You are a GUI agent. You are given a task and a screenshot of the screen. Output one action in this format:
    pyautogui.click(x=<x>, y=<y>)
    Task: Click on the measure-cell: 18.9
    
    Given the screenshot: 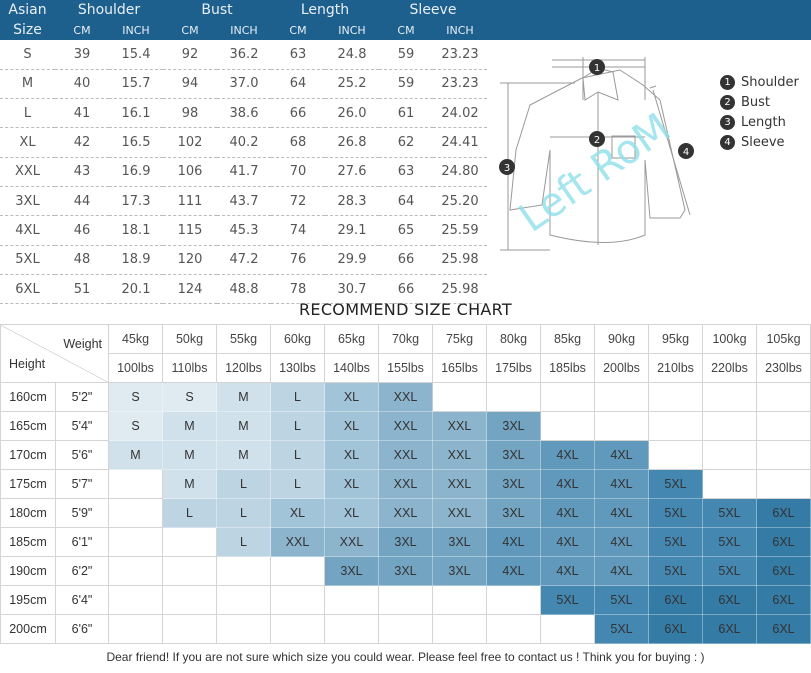 What is the action you would take?
    pyautogui.click(x=136, y=260)
    